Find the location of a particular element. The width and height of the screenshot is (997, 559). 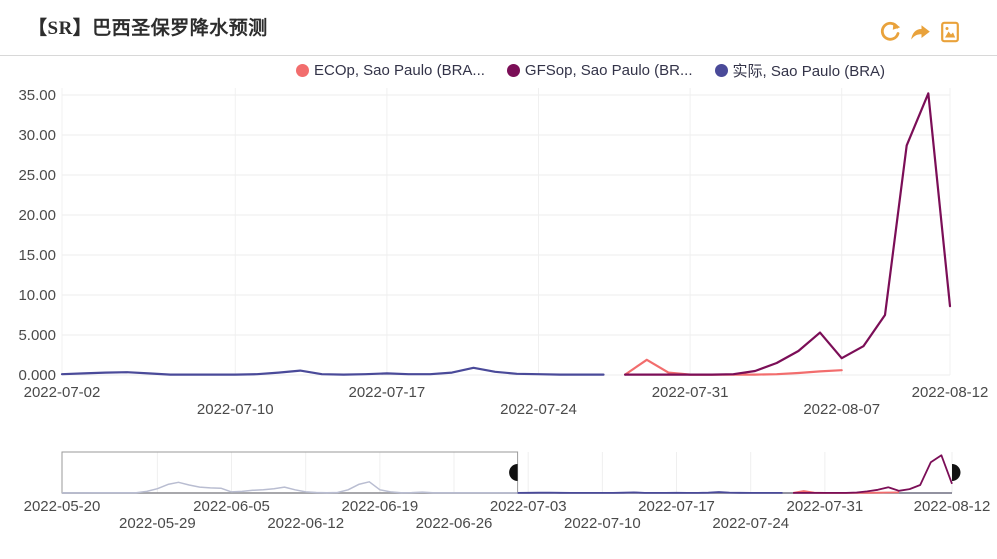

legend-dot-ecop is located at coordinates (302, 70).